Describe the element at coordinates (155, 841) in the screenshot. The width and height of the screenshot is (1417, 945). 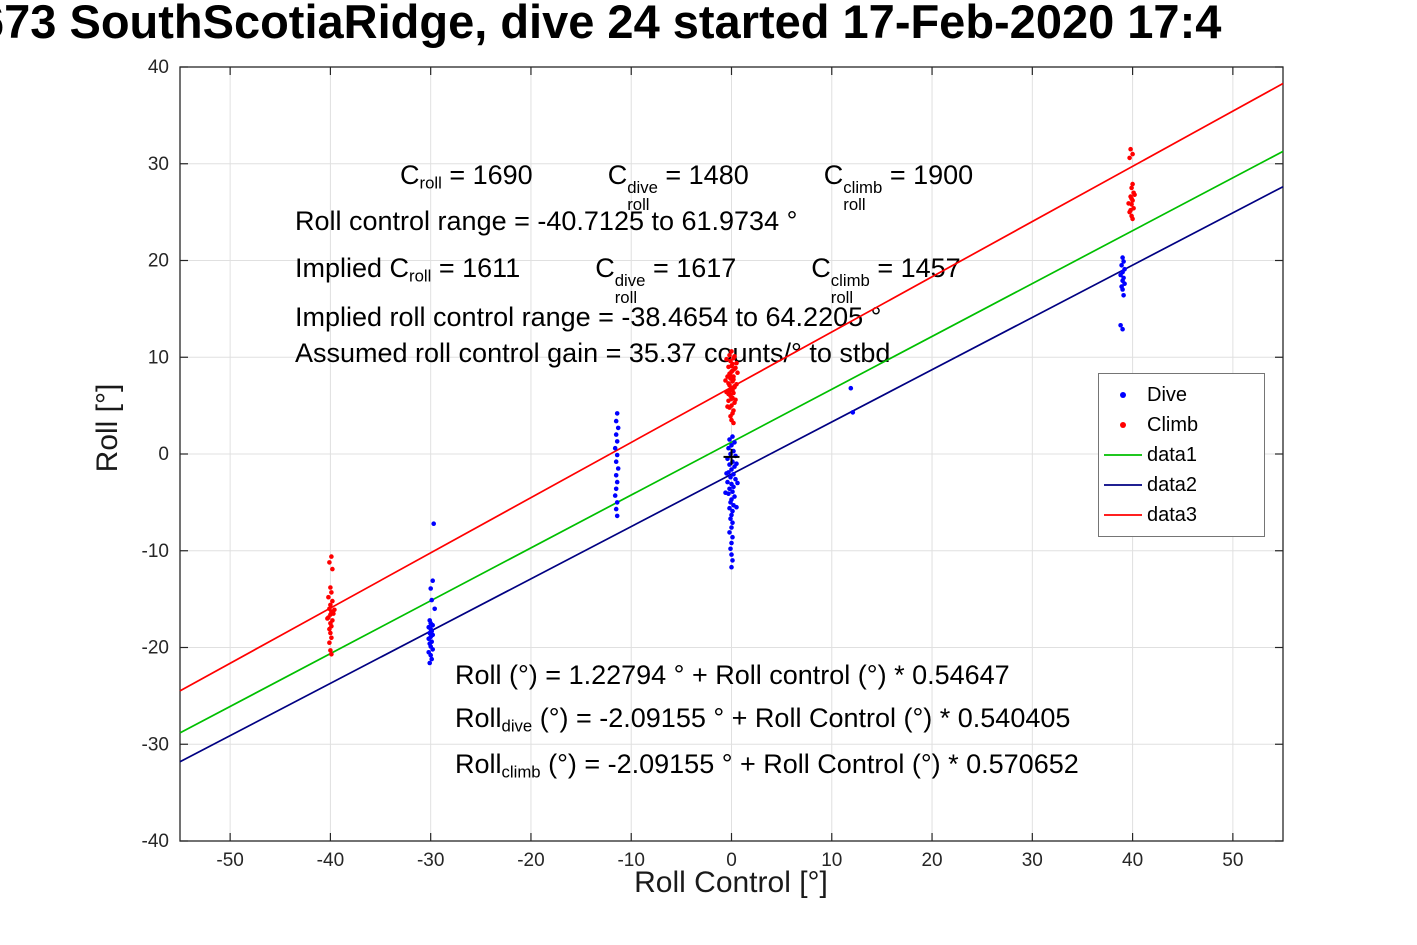
I see `y-tick-label: -40` at that location.